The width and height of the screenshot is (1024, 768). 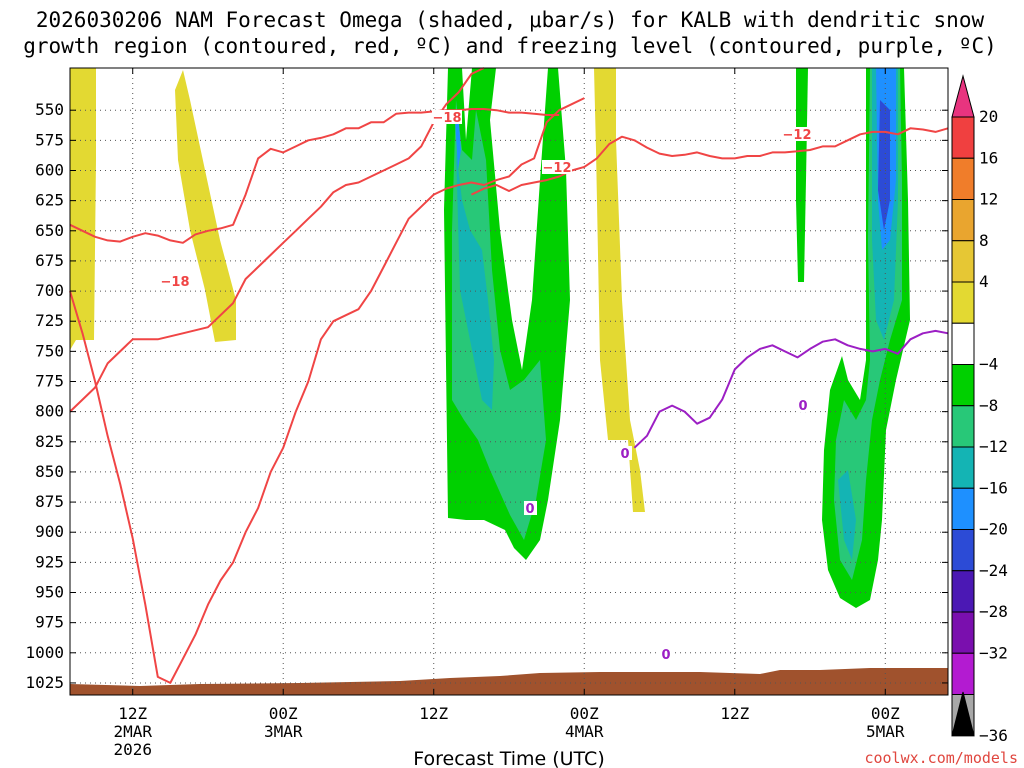 What do you see at coordinates (941, 758) in the screenshot?
I see `credit-text: coolwx.com/models` at bounding box center [941, 758].